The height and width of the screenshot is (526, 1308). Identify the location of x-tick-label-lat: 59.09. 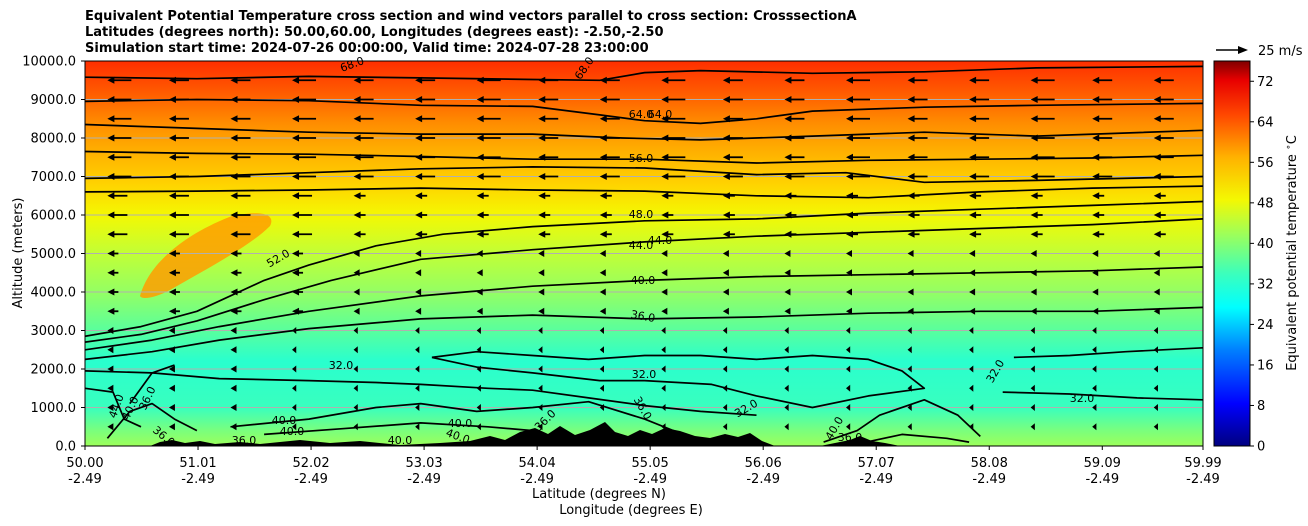
(1102, 463).